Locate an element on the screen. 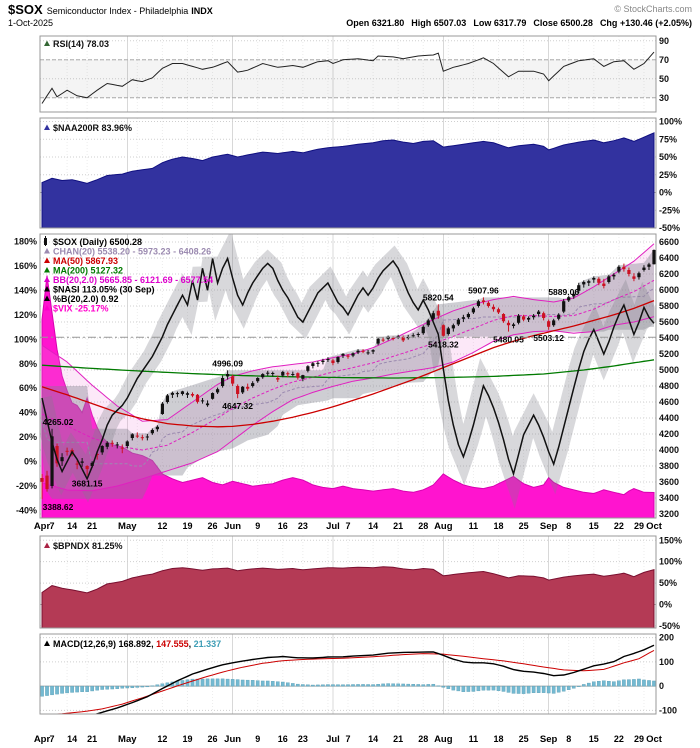 Image resolution: width=700 pixels, height=748 pixels. x-tick-label: 29 is located at coordinates (639, 526).